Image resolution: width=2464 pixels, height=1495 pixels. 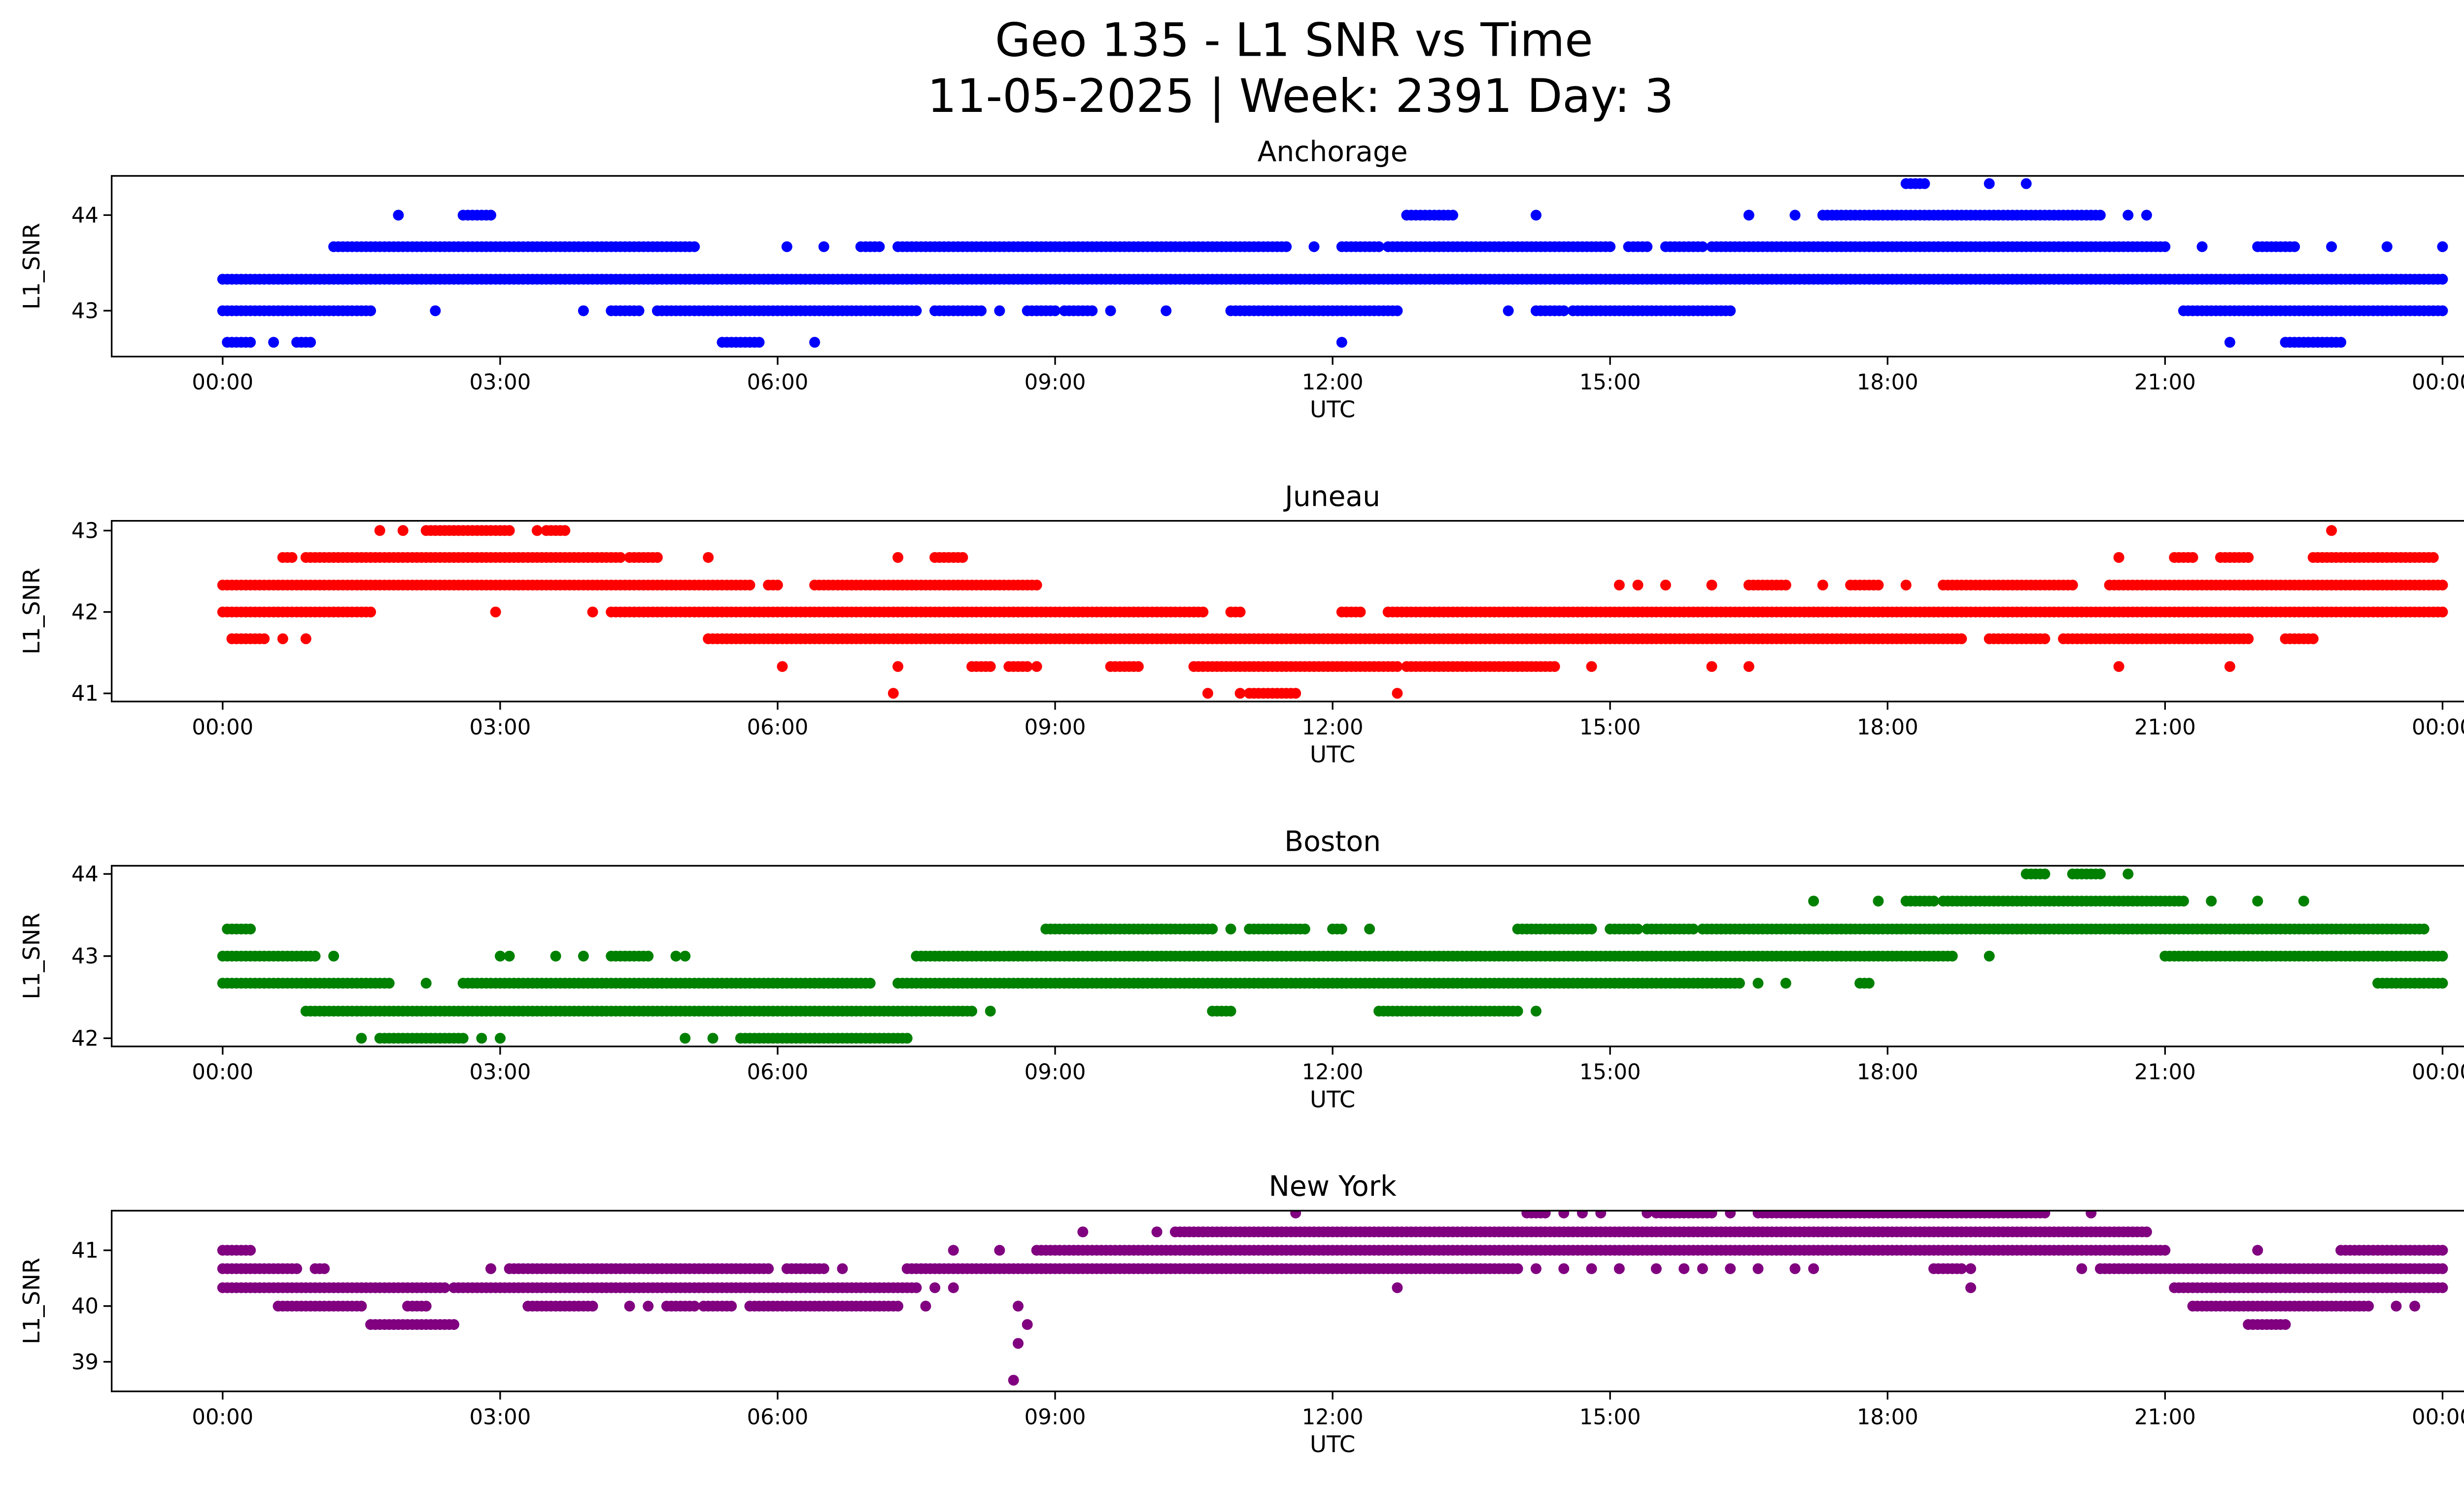 What do you see at coordinates (85, 956) in the screenshot?
I see `y-tick-label: 43` at bounding box center [85, 956].